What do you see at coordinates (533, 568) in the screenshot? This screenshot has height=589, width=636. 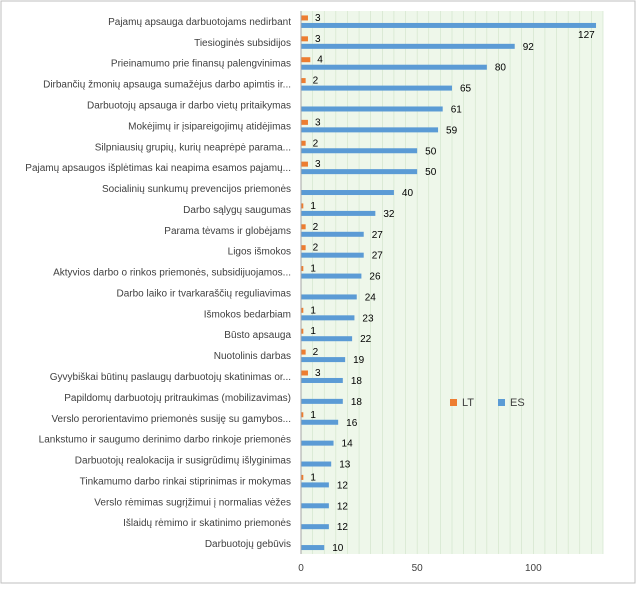 I see `x-tick-label: 100` at bounding box center [533, 568].